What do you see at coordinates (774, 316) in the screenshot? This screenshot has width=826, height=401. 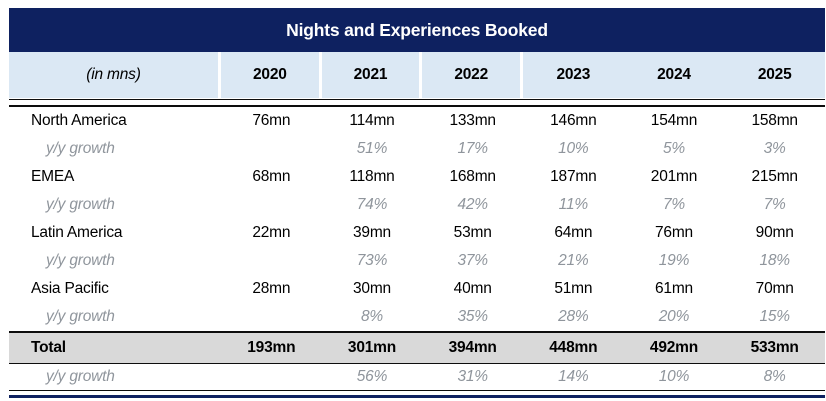 I see `growth-cell: 15%` at bounding box center [774, 316].